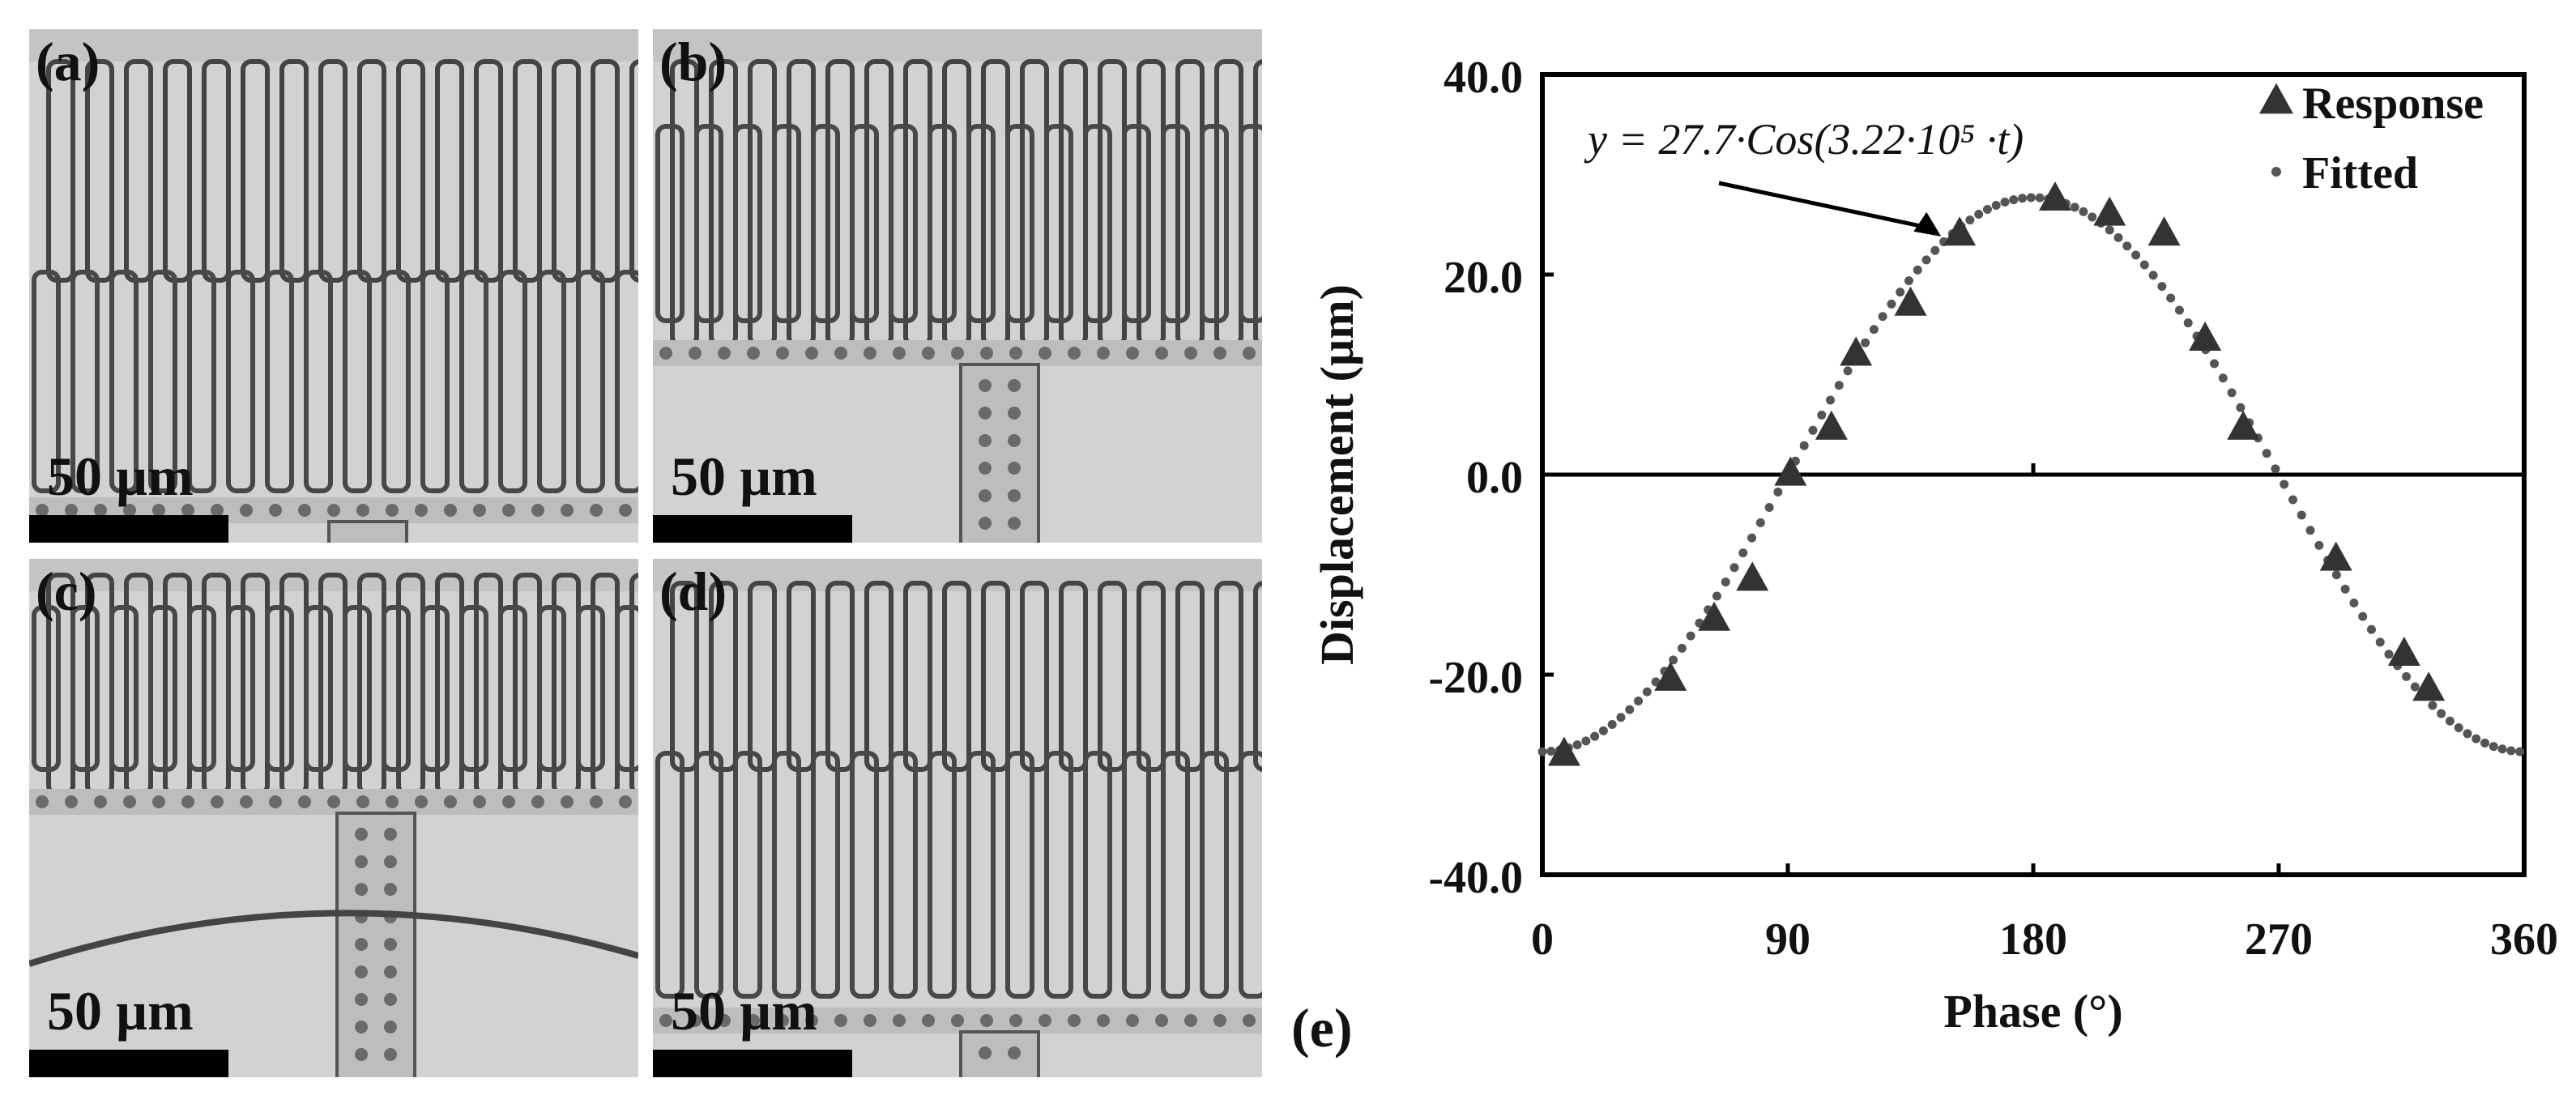 The width and height of the screenshot is (2576, 1108). What do you see at coordinates (68, 61) in the screenshot?
I see `micrograph-a-label: (a)` at bounding box center [68, 61].